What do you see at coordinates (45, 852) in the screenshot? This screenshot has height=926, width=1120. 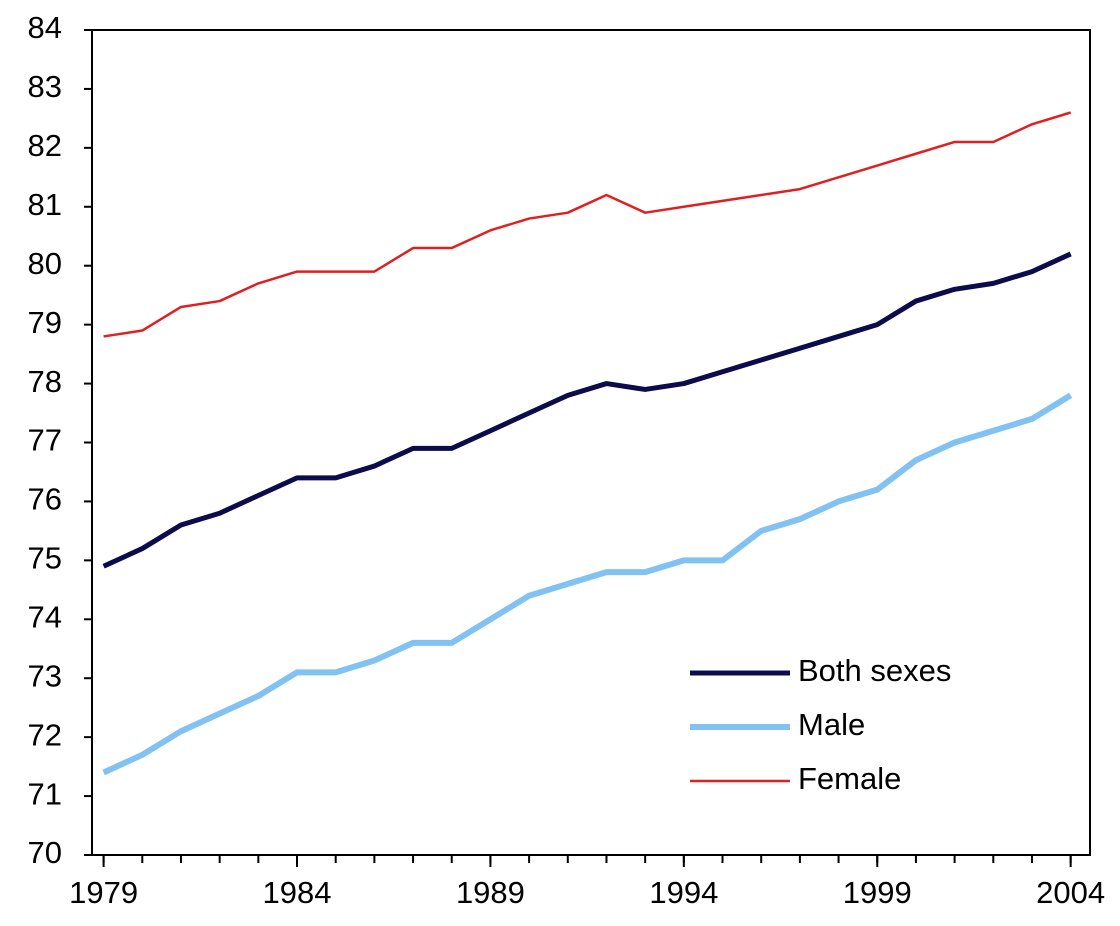 I see `y-tick-label: 70` at bounding box center [45, 852].